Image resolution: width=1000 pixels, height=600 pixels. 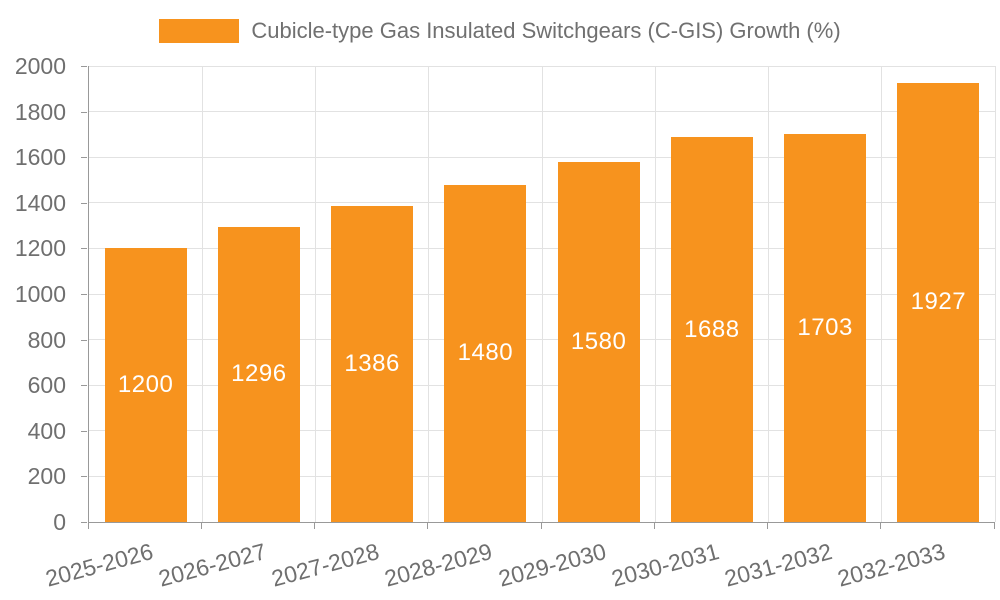 I want to click on bar-2032-2033: 1927, so click(x=938, y=302).